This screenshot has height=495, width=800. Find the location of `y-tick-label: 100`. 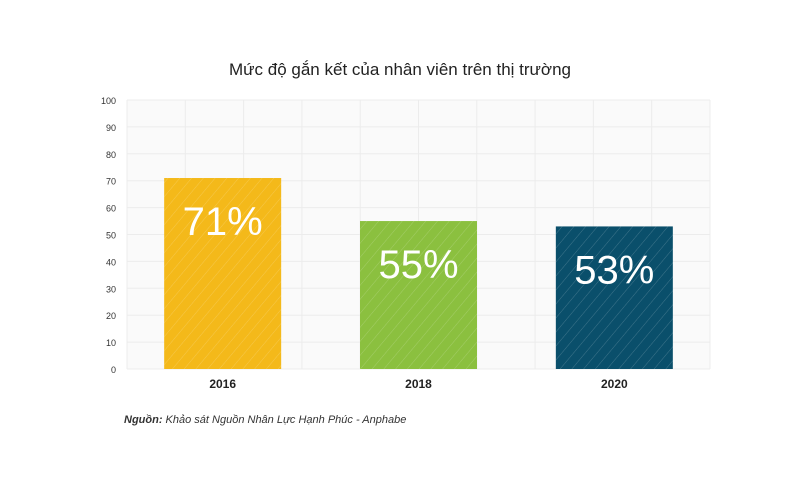

y-tick-label: 100 is located at coordinates (108, 101).